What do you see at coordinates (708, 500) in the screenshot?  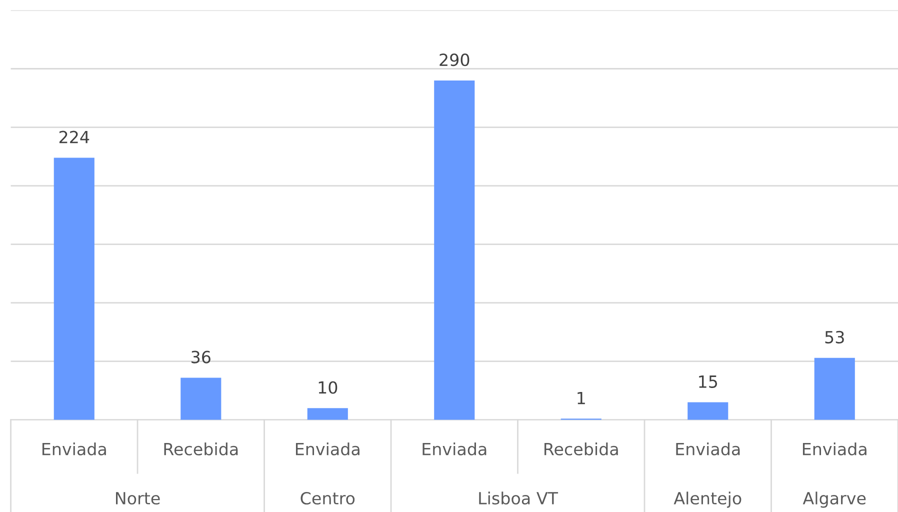 I see `text: Alentejo` at bounding box center [708, 500].